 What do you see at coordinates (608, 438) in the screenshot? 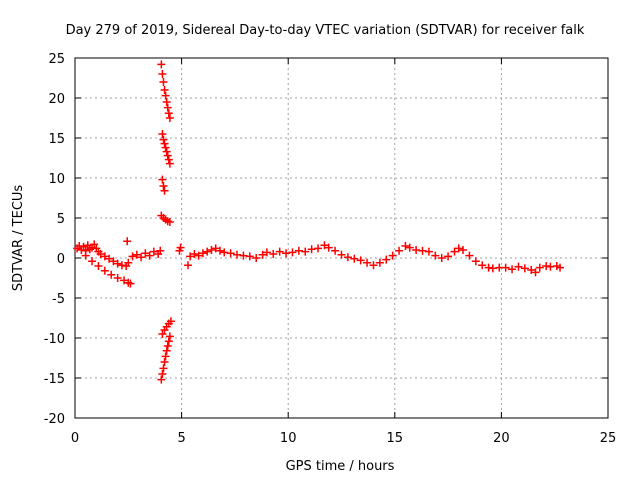
I see `x-tick-label: 25` at bounding box center [608, 438].